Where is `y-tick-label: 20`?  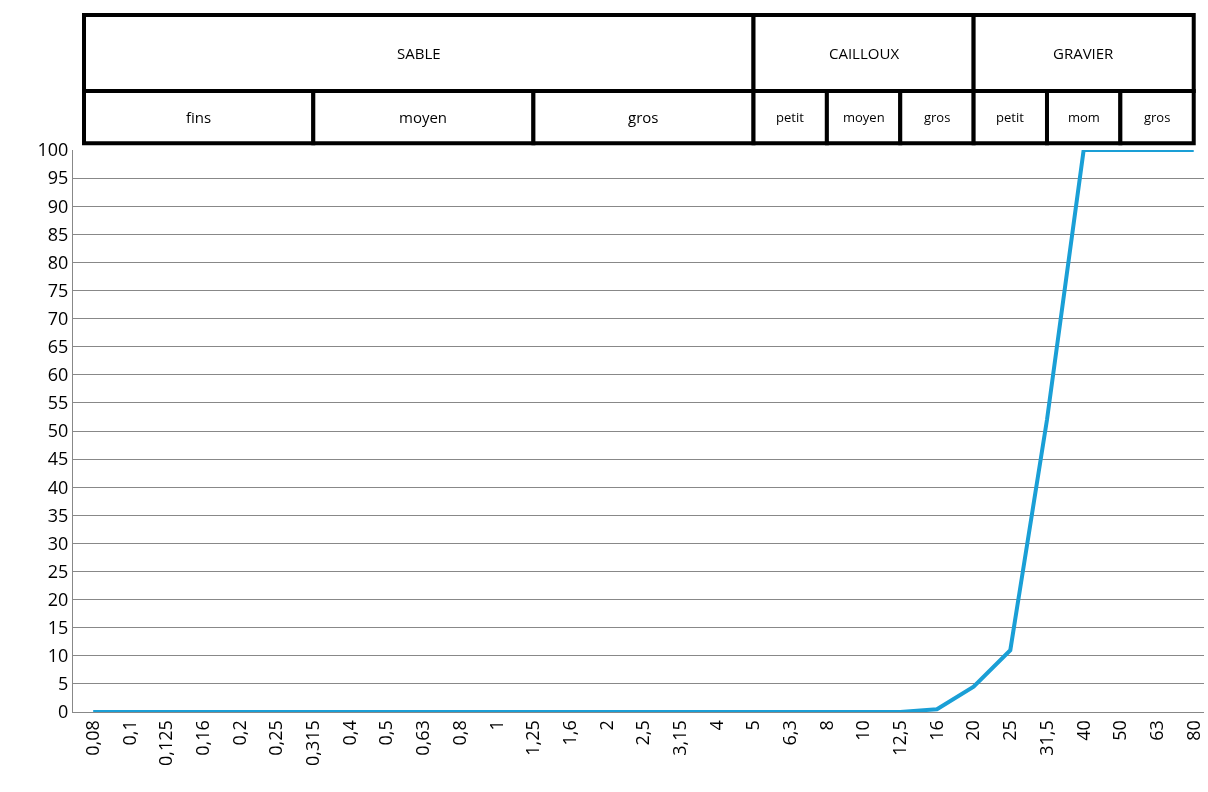 y-tick-label: 20 is located at coordinates (58, 598).